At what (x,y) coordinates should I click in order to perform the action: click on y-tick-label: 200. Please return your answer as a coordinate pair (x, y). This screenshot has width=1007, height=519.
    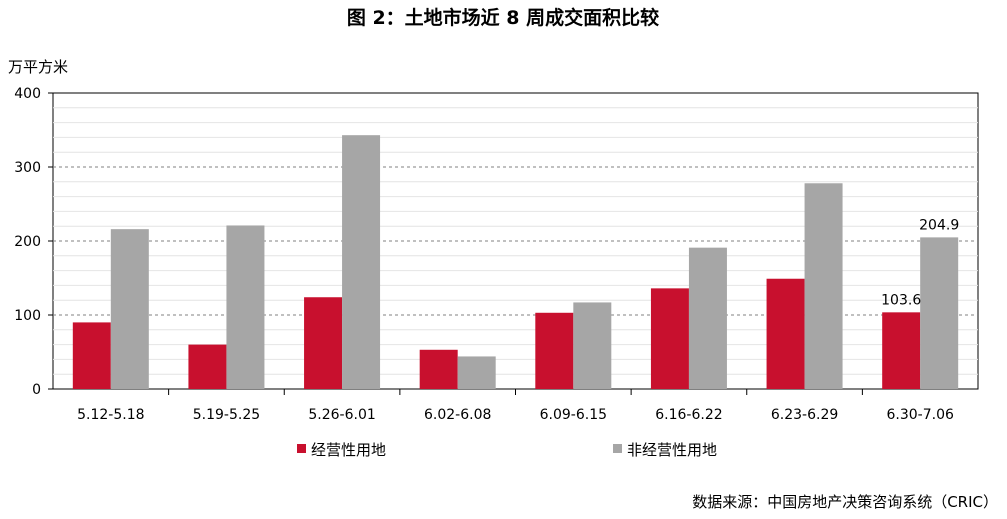
    Looking at the image, I should click on (27, 242).